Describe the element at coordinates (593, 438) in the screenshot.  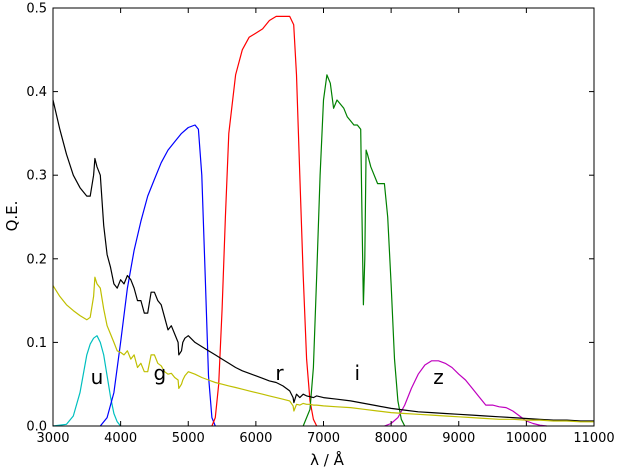
I see `x-tick-label: 11000` at that location.